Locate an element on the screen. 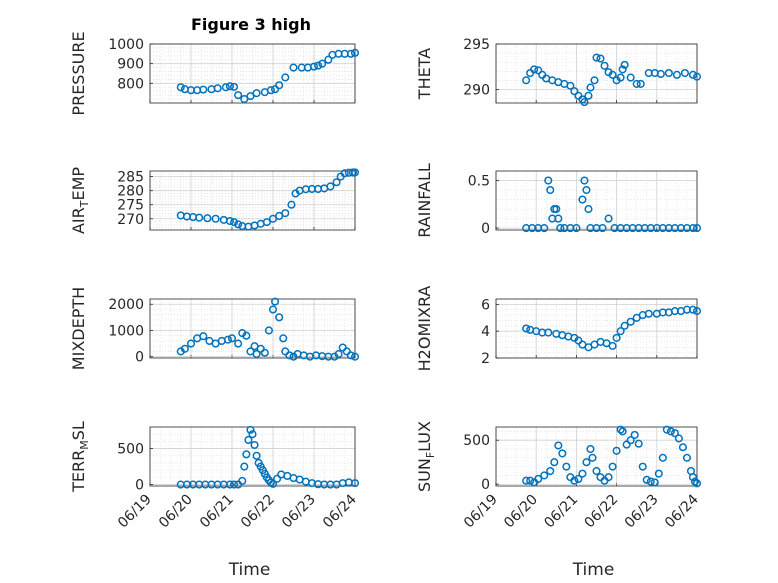 This screenshot has width=778, height=583. y-tick-label: 2000 is located at coordinates (126, 305).